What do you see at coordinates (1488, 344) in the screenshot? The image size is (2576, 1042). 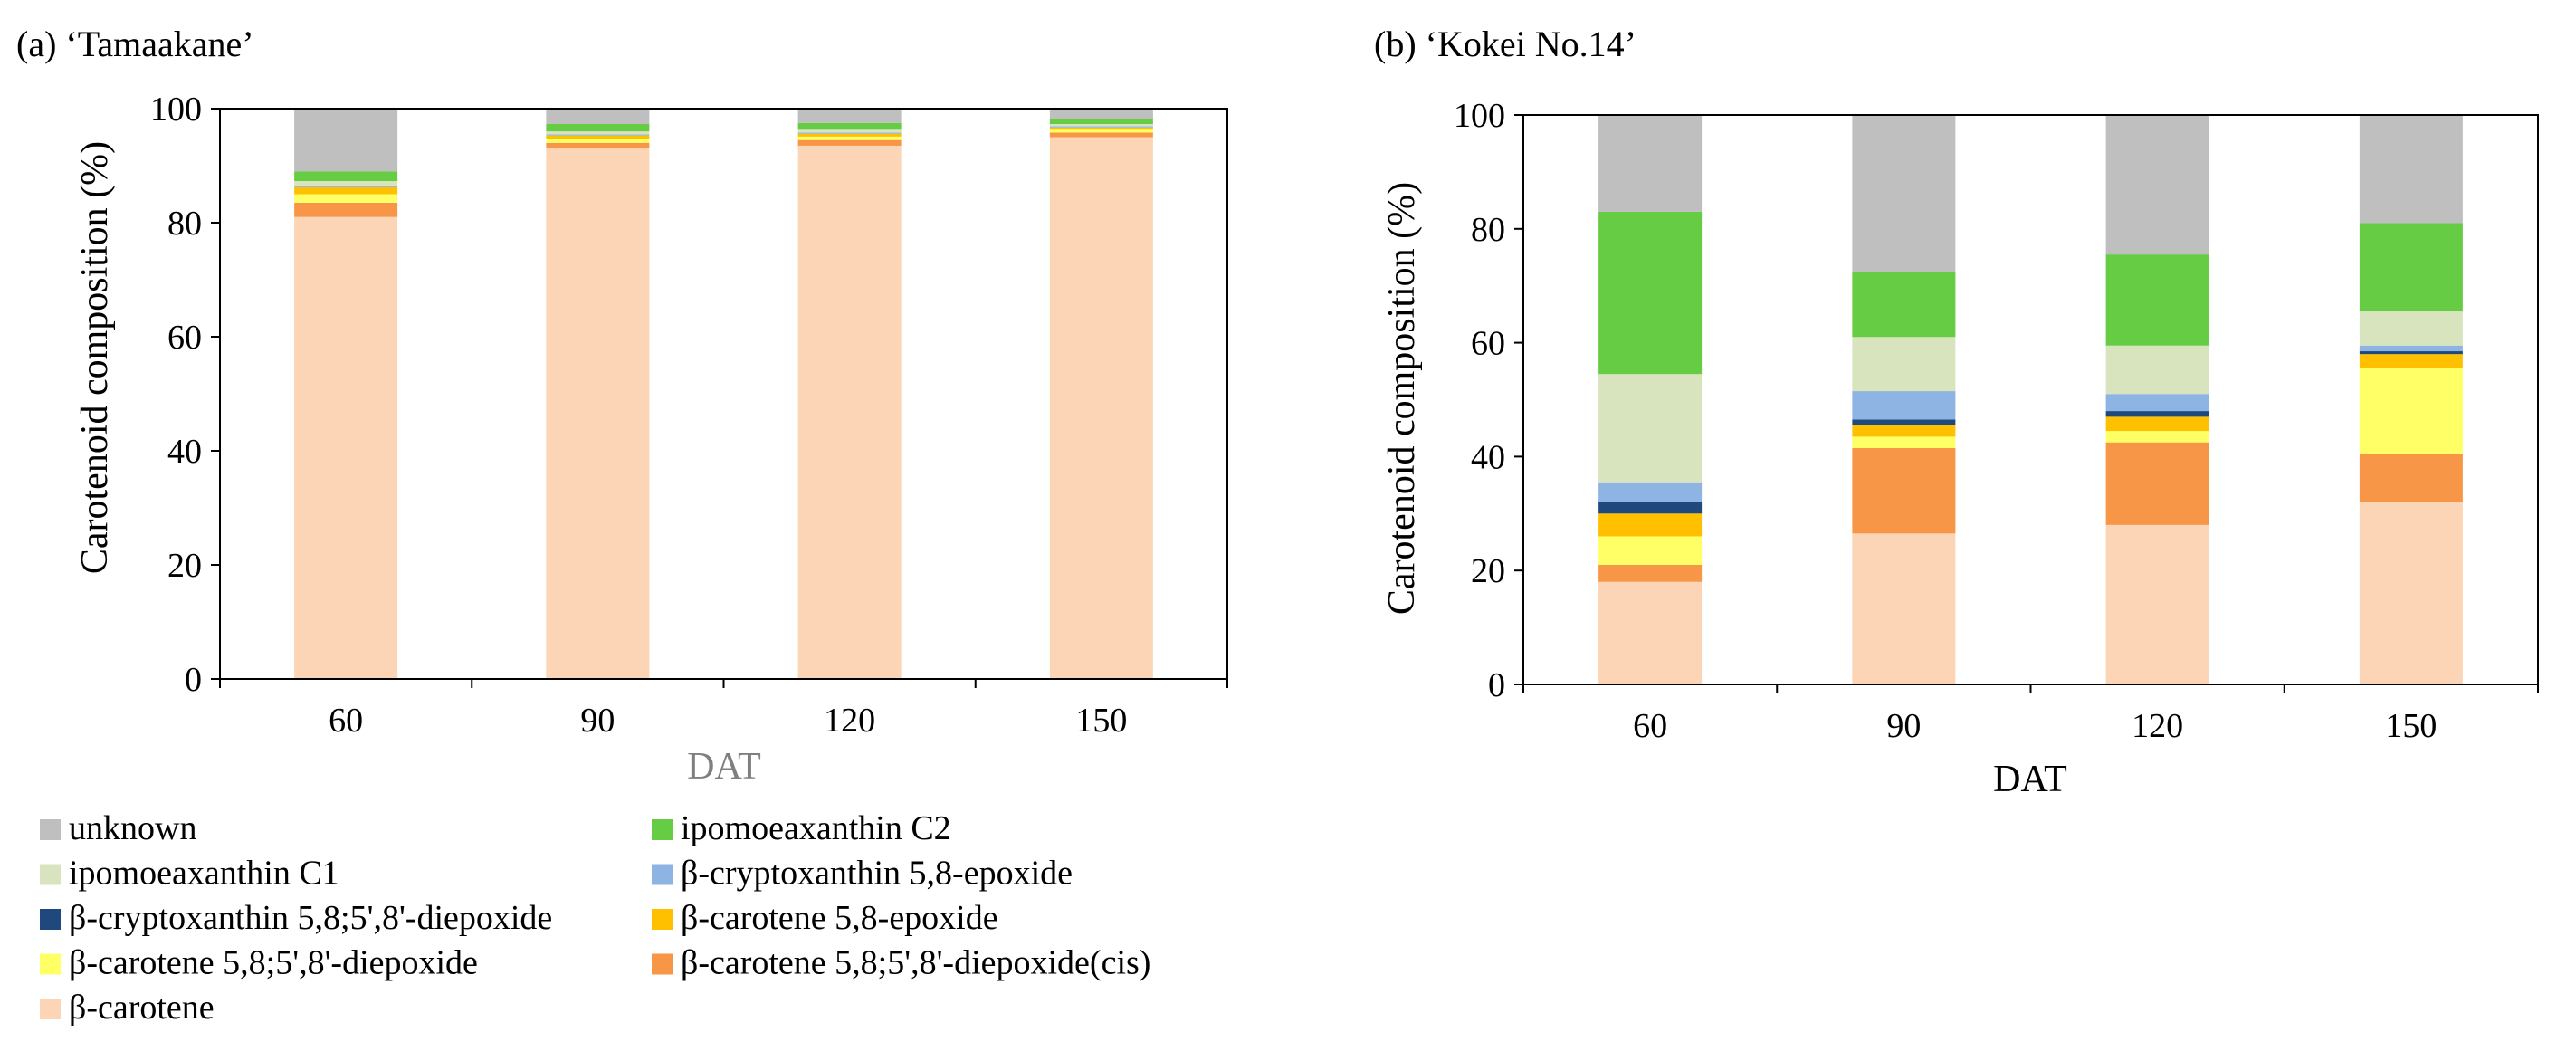 I see `panel-b-y-tick-label: 60` at bounding box center [1488, 344].